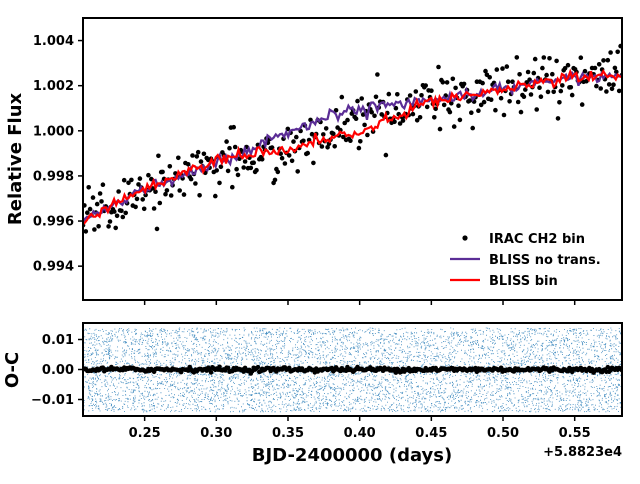  Describe the element at coordinates (523, 281) in the screenshot. I see `legend-label-bliss-bin: BLISS bin` at that location.